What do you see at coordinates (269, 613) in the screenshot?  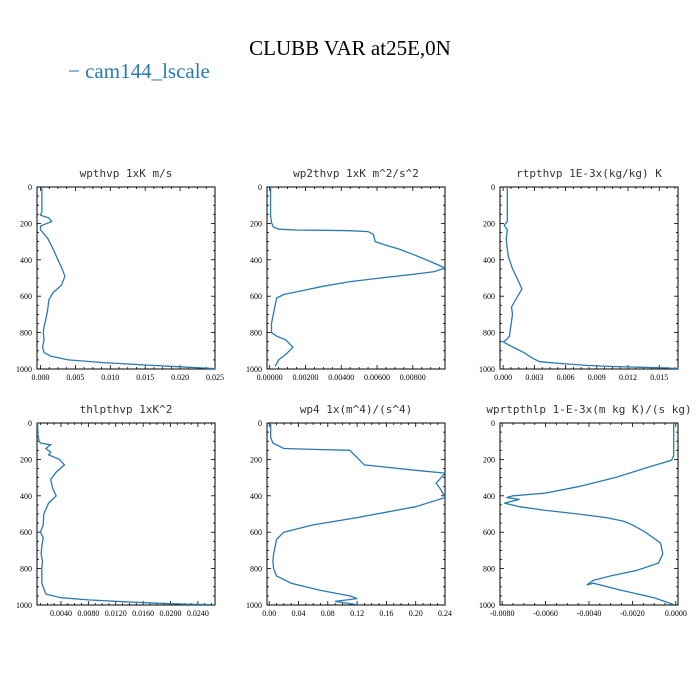 I see `x-tick-label: 0.00` at bounding box center [269, 613].